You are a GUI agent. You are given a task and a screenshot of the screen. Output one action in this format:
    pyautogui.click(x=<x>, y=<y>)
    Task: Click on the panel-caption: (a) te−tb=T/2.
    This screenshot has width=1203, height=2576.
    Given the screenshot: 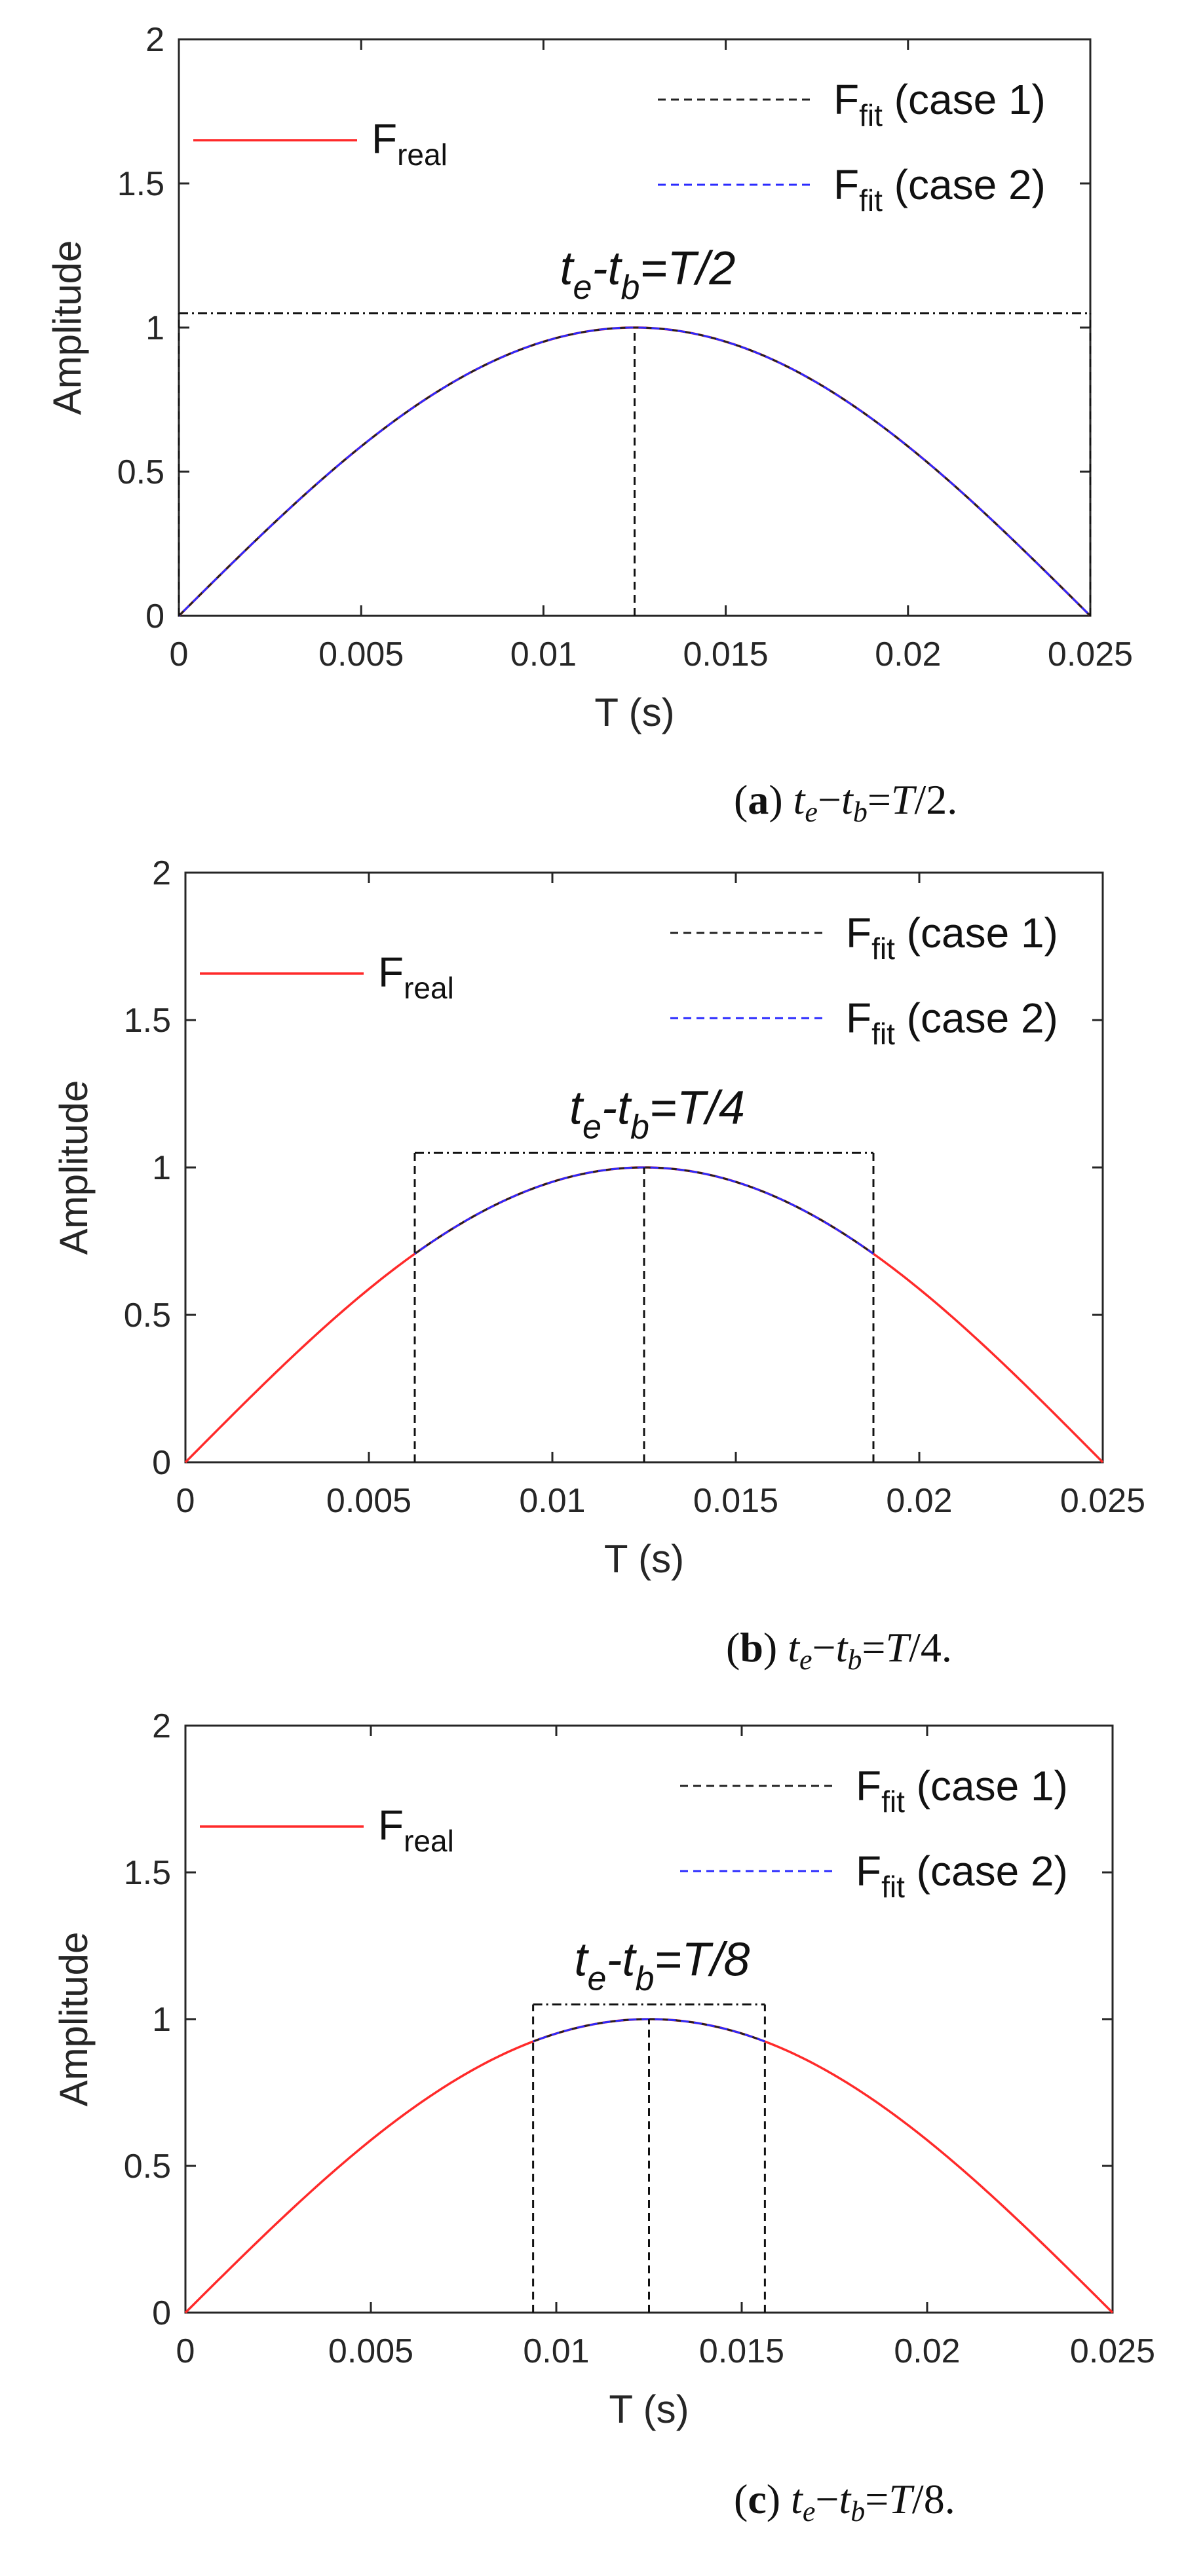 What is the action you would take?
    pyautogui.click(x=845, y=802)
    